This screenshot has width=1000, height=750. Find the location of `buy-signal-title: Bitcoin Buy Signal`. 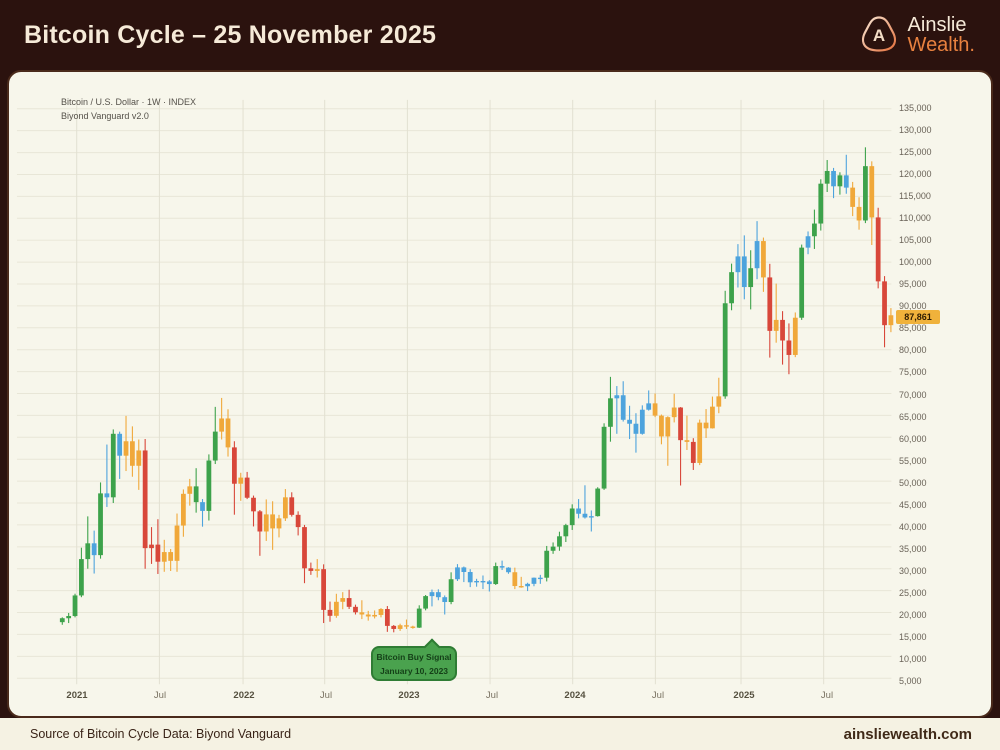

buy-signal-title: Bitcoin Buy Signal is located at coordinates (414, 656).